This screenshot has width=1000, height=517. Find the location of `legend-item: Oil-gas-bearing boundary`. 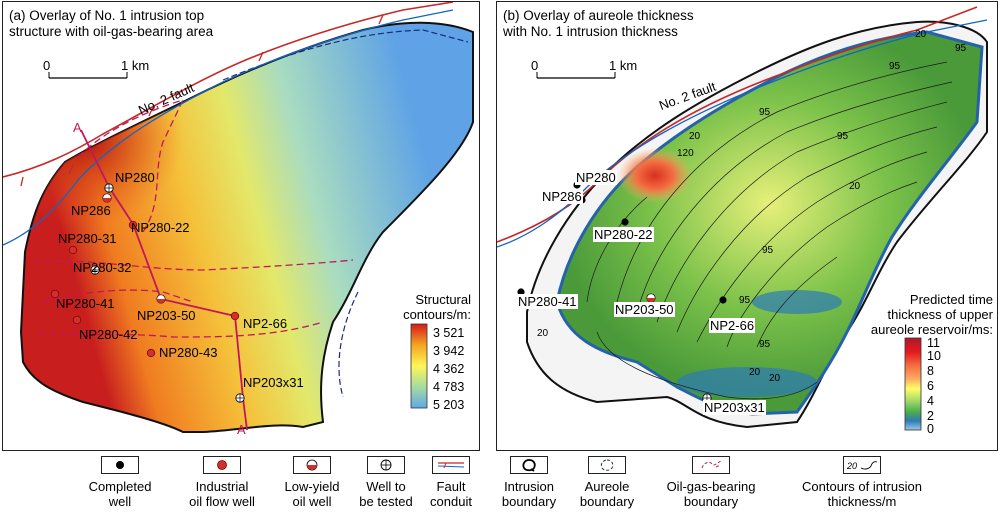

legend-item: Oil-gas-bearing boundary is located at coordinates (711, 480).